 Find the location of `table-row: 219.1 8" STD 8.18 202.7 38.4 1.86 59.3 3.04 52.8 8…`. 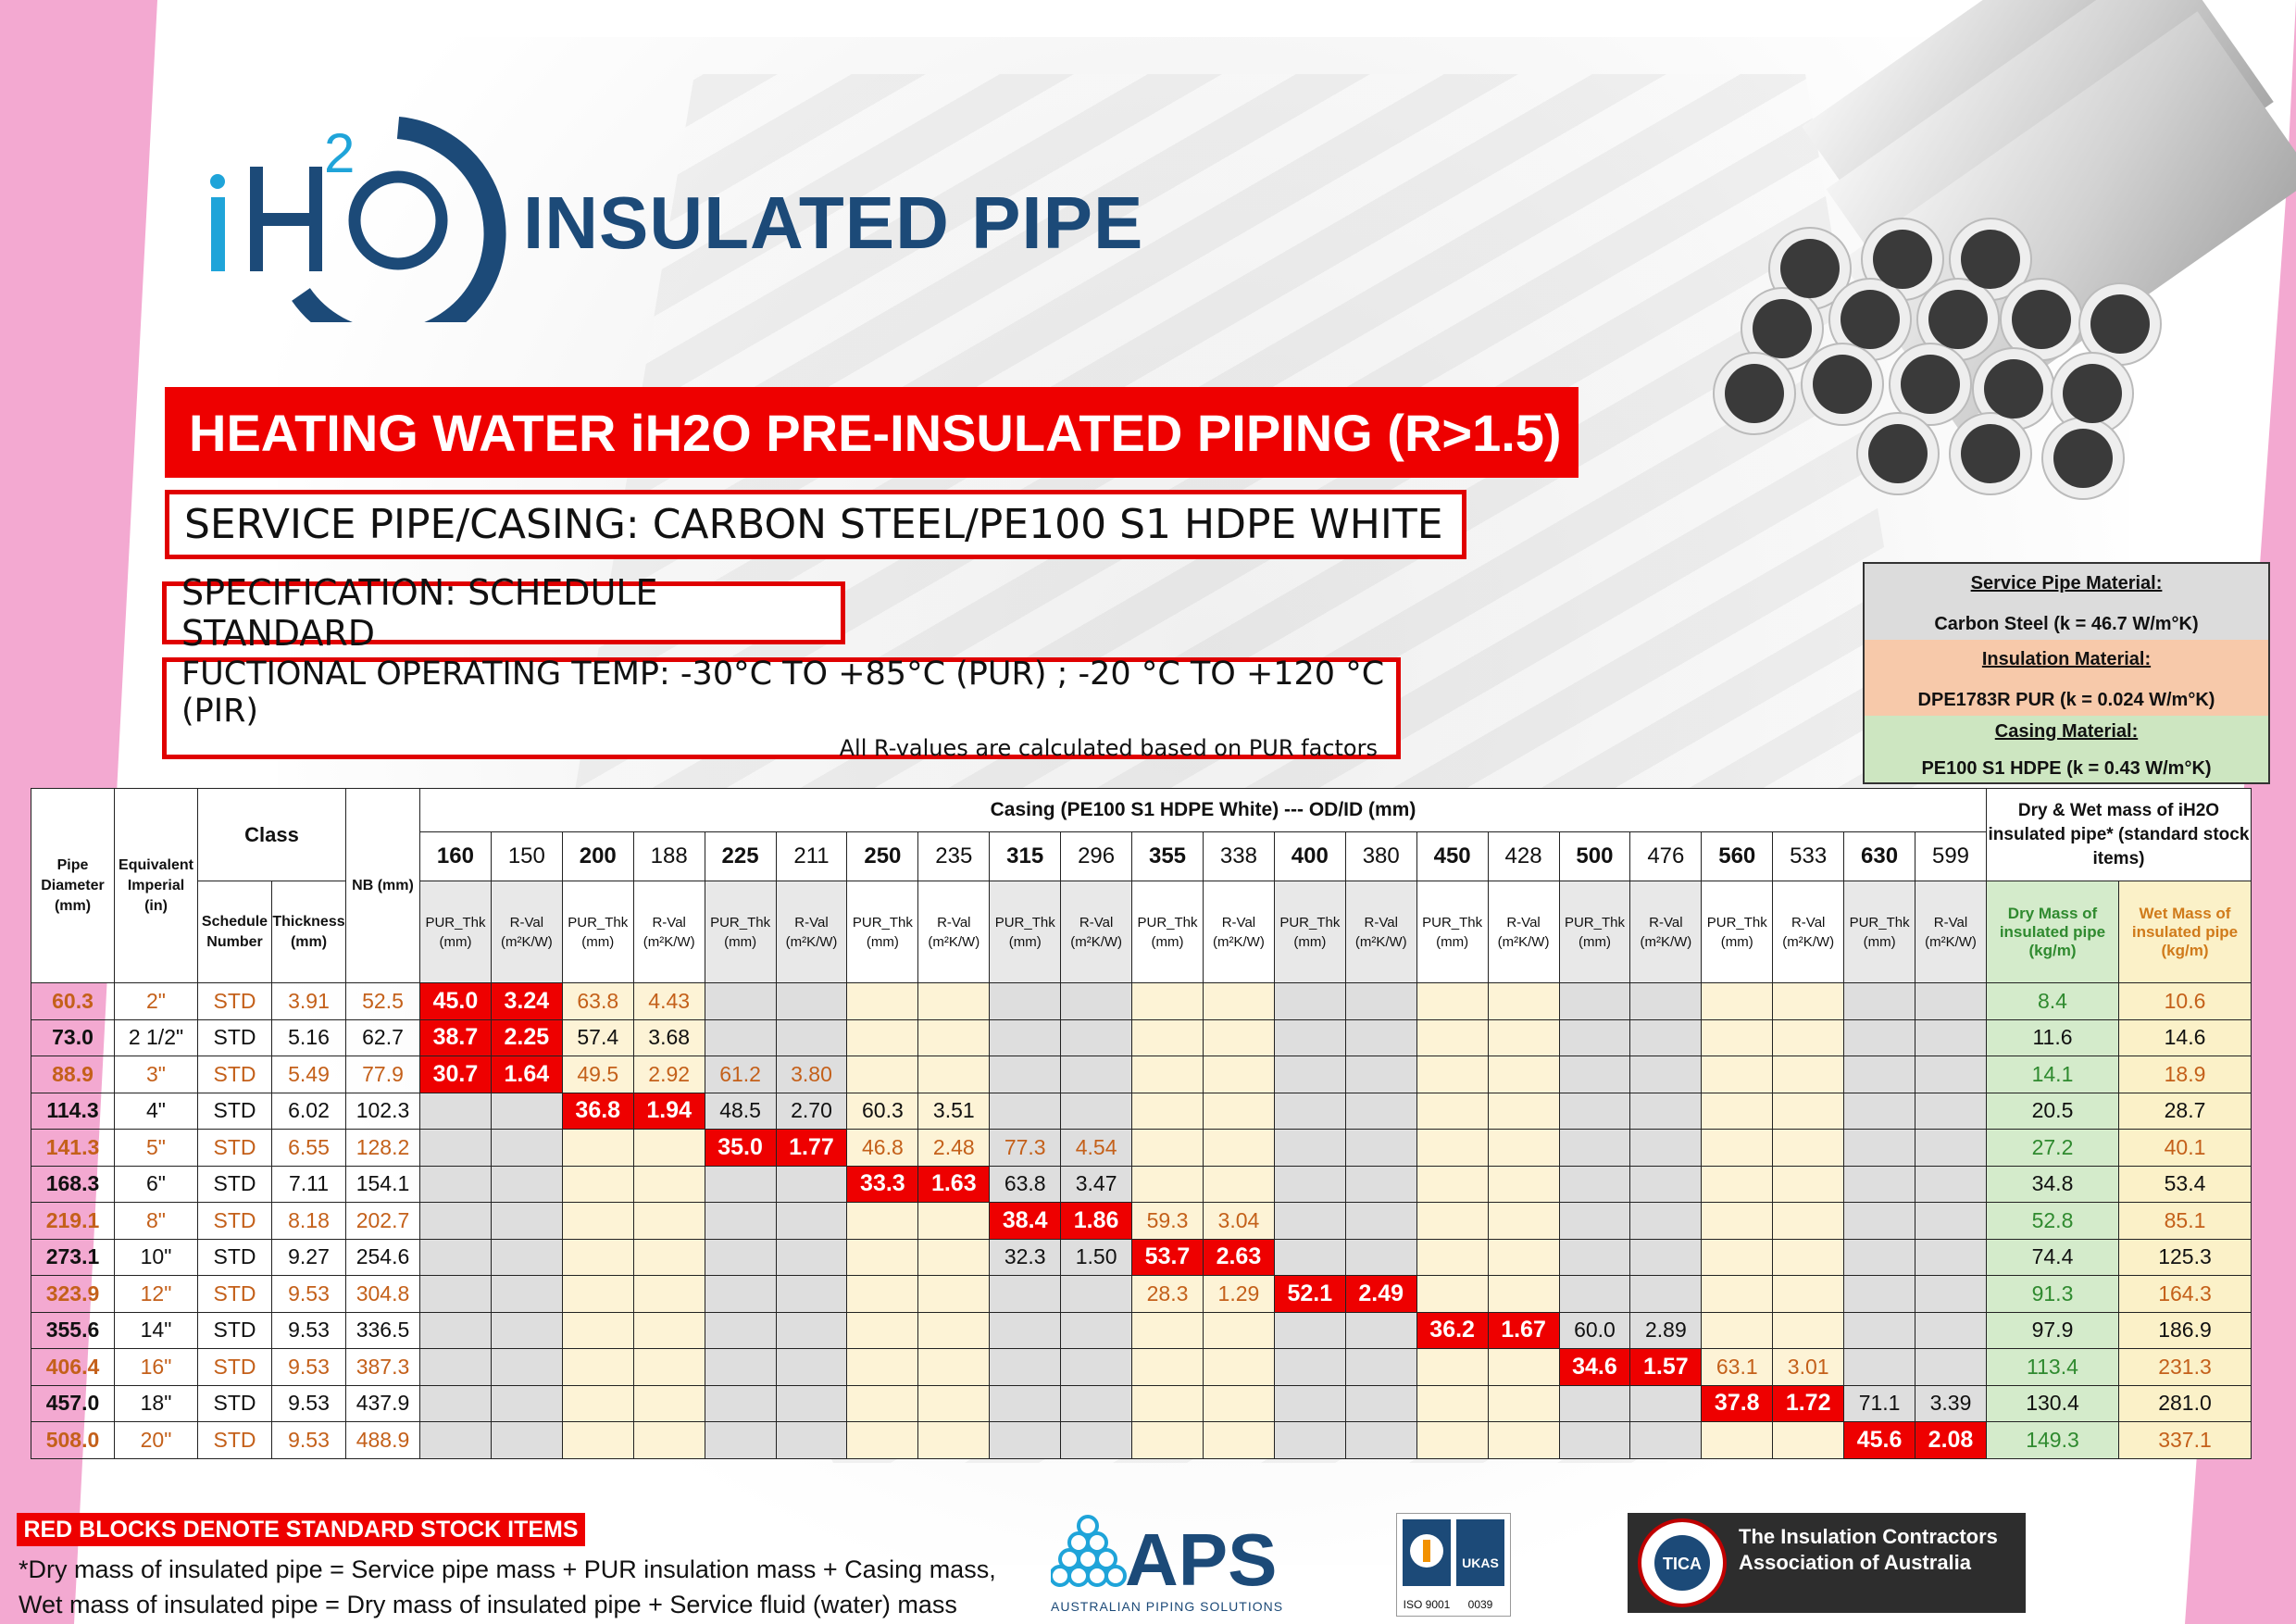

table-row: 219.1 8" STD 8.18 202.7 38.4 1.86 59.3 3.04 52.8 8… is located at coordinates (1141, 1221).